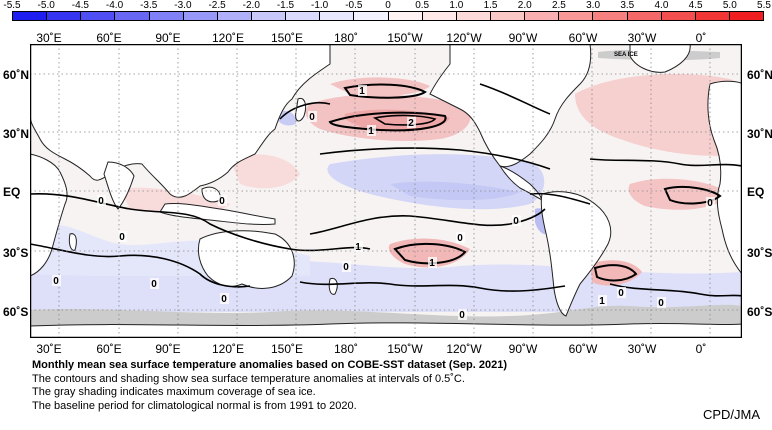 The image size is (772, 430). What do you see at coordinates (72, 242) in the screenshot?
I see `madagascar-landmass` at bounding box center [72, 242].